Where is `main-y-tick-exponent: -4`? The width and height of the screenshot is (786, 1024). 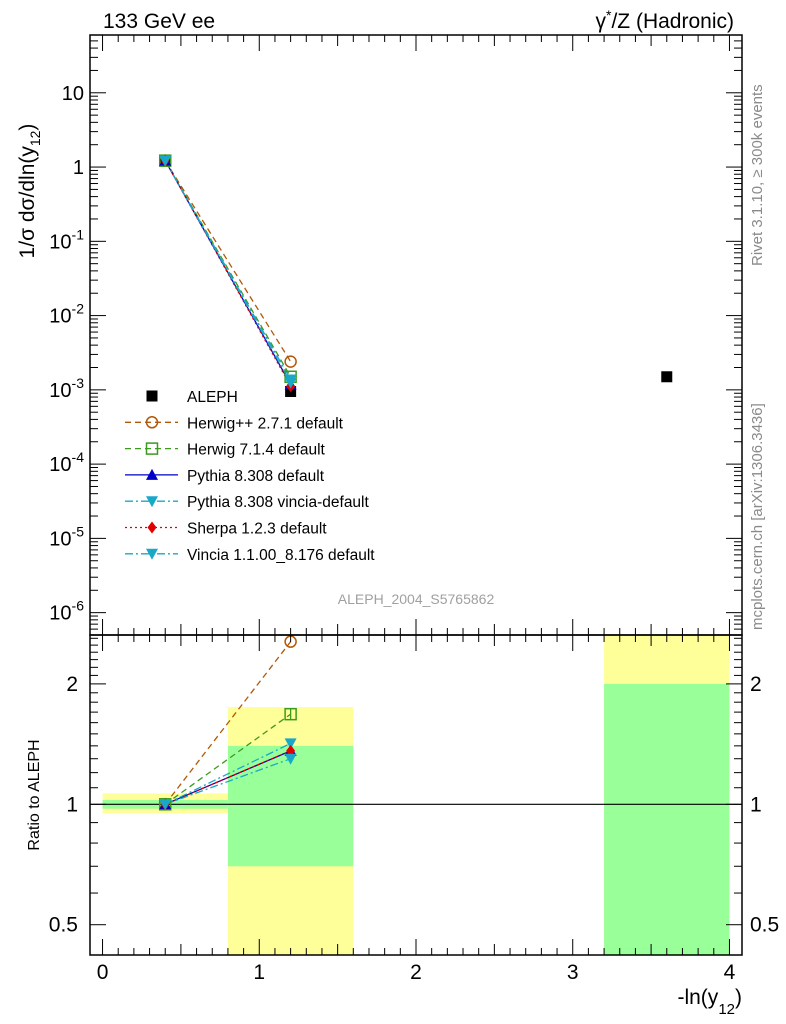 main-y-tick-exponent: -4 is located at coordinates (78, 457).